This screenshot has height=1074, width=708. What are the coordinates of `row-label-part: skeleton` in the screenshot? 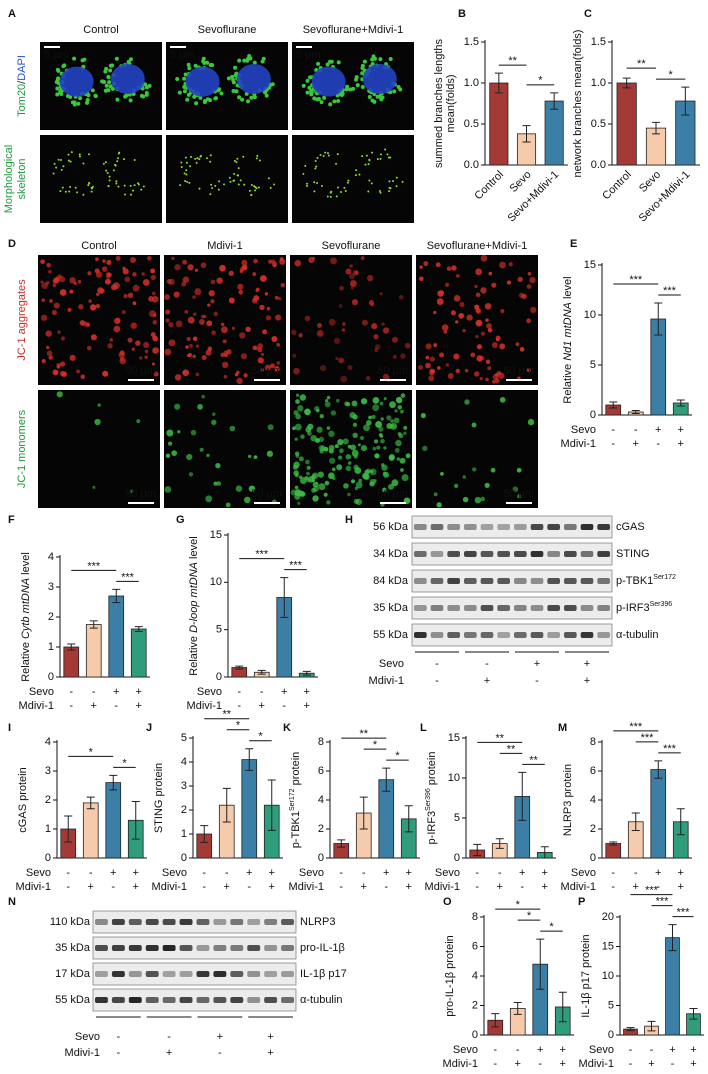 It's located at (22, 179).